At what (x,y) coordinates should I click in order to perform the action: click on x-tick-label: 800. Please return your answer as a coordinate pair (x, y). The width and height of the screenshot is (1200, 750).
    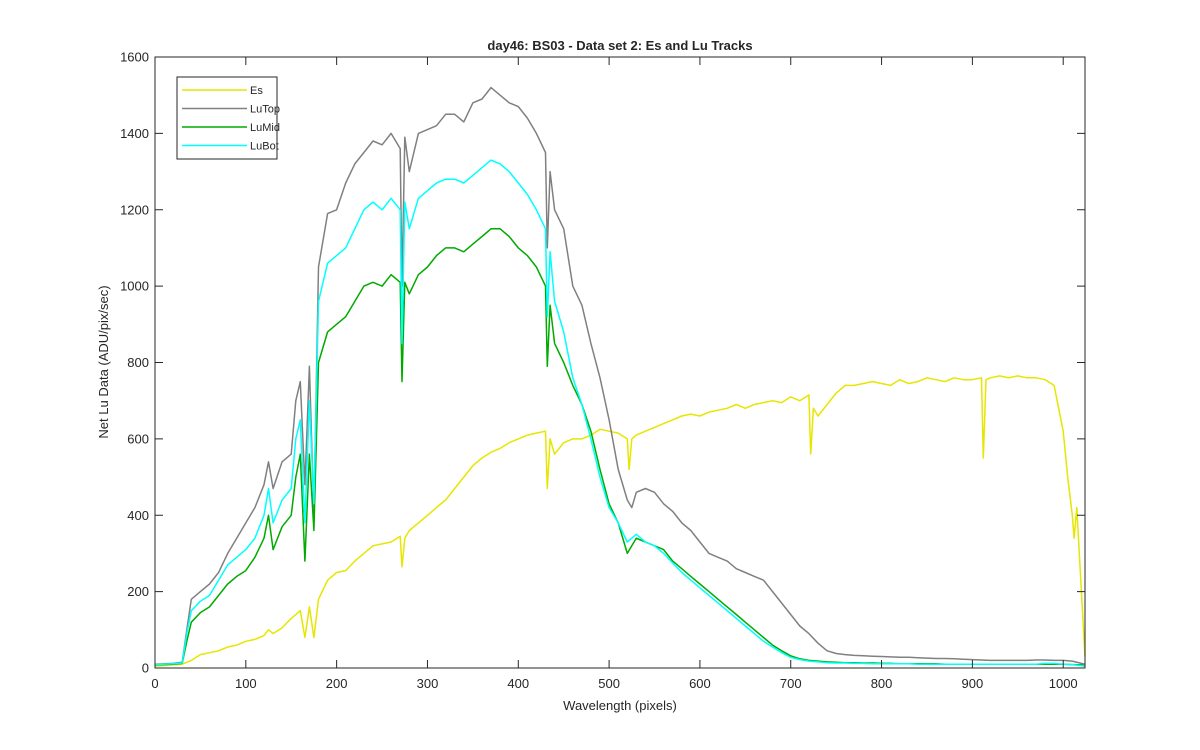
    Looking at the image, I should click on (882, 683).